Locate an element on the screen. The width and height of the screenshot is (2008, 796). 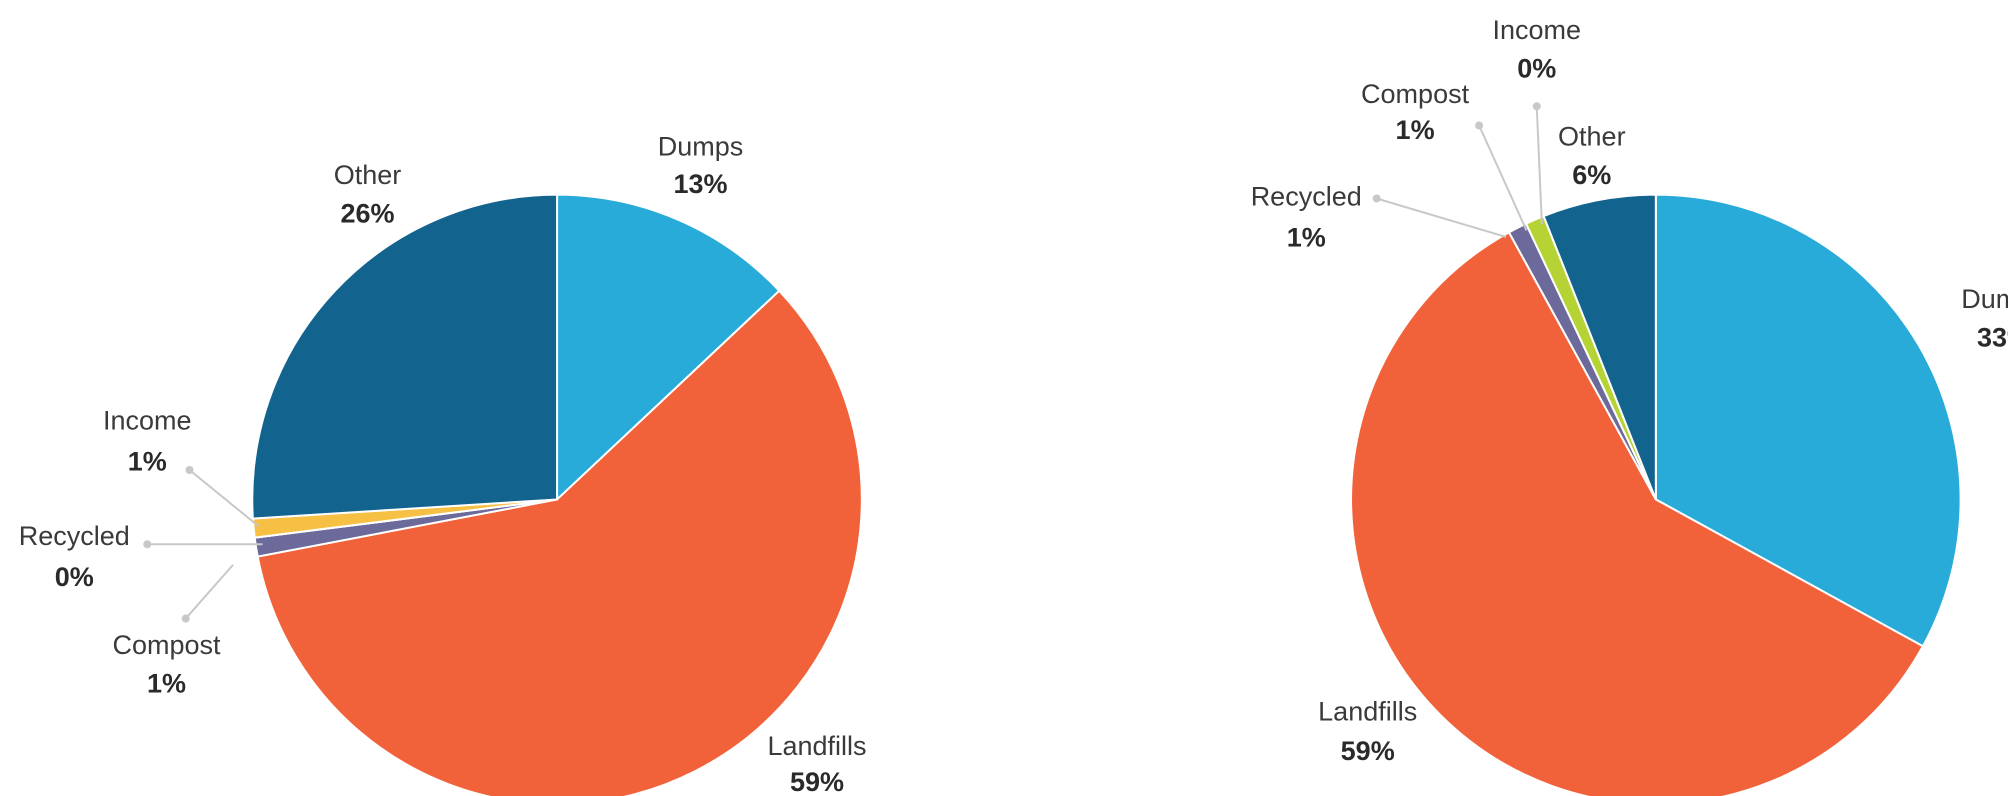
slice-value: 33% is located at coordinates (1992, 337).